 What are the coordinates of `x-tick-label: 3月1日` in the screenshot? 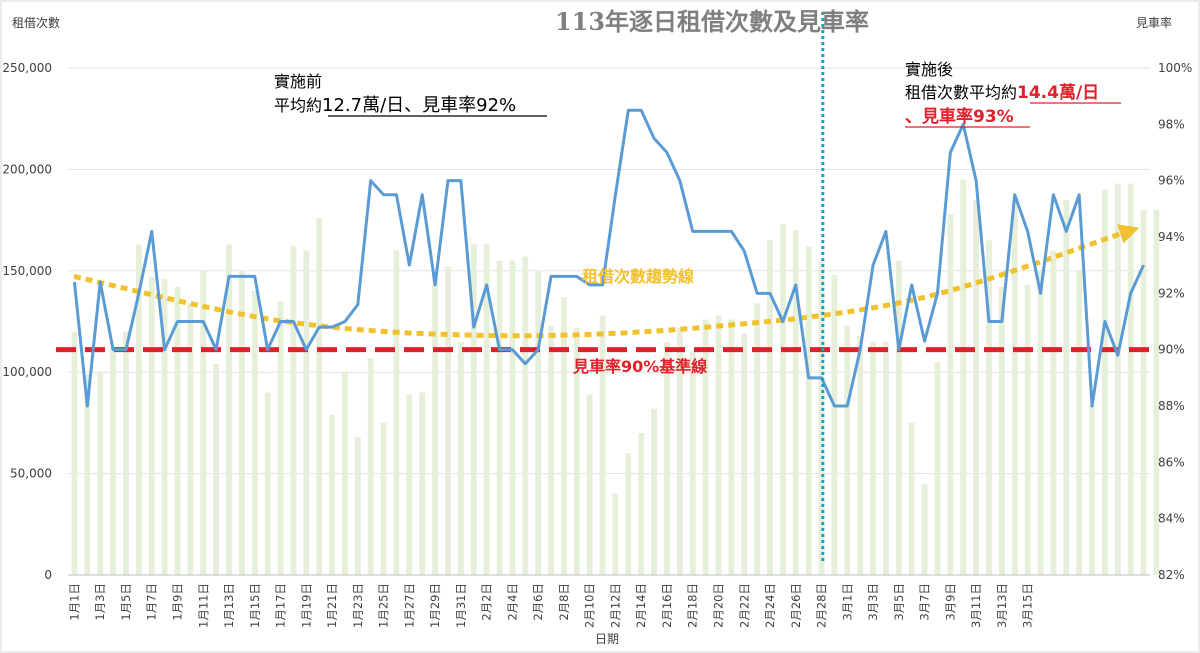 It's located at (847, 602).